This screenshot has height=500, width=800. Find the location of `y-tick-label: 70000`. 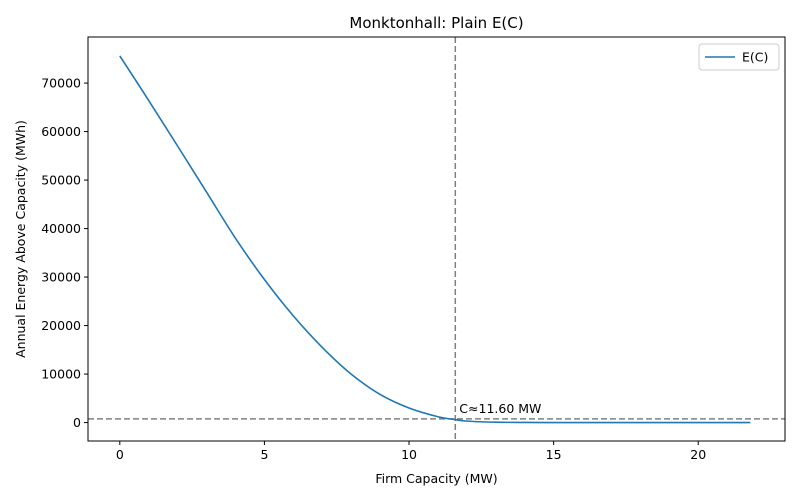

y-tick-label: 70000 is located at coordinates (61, 83).